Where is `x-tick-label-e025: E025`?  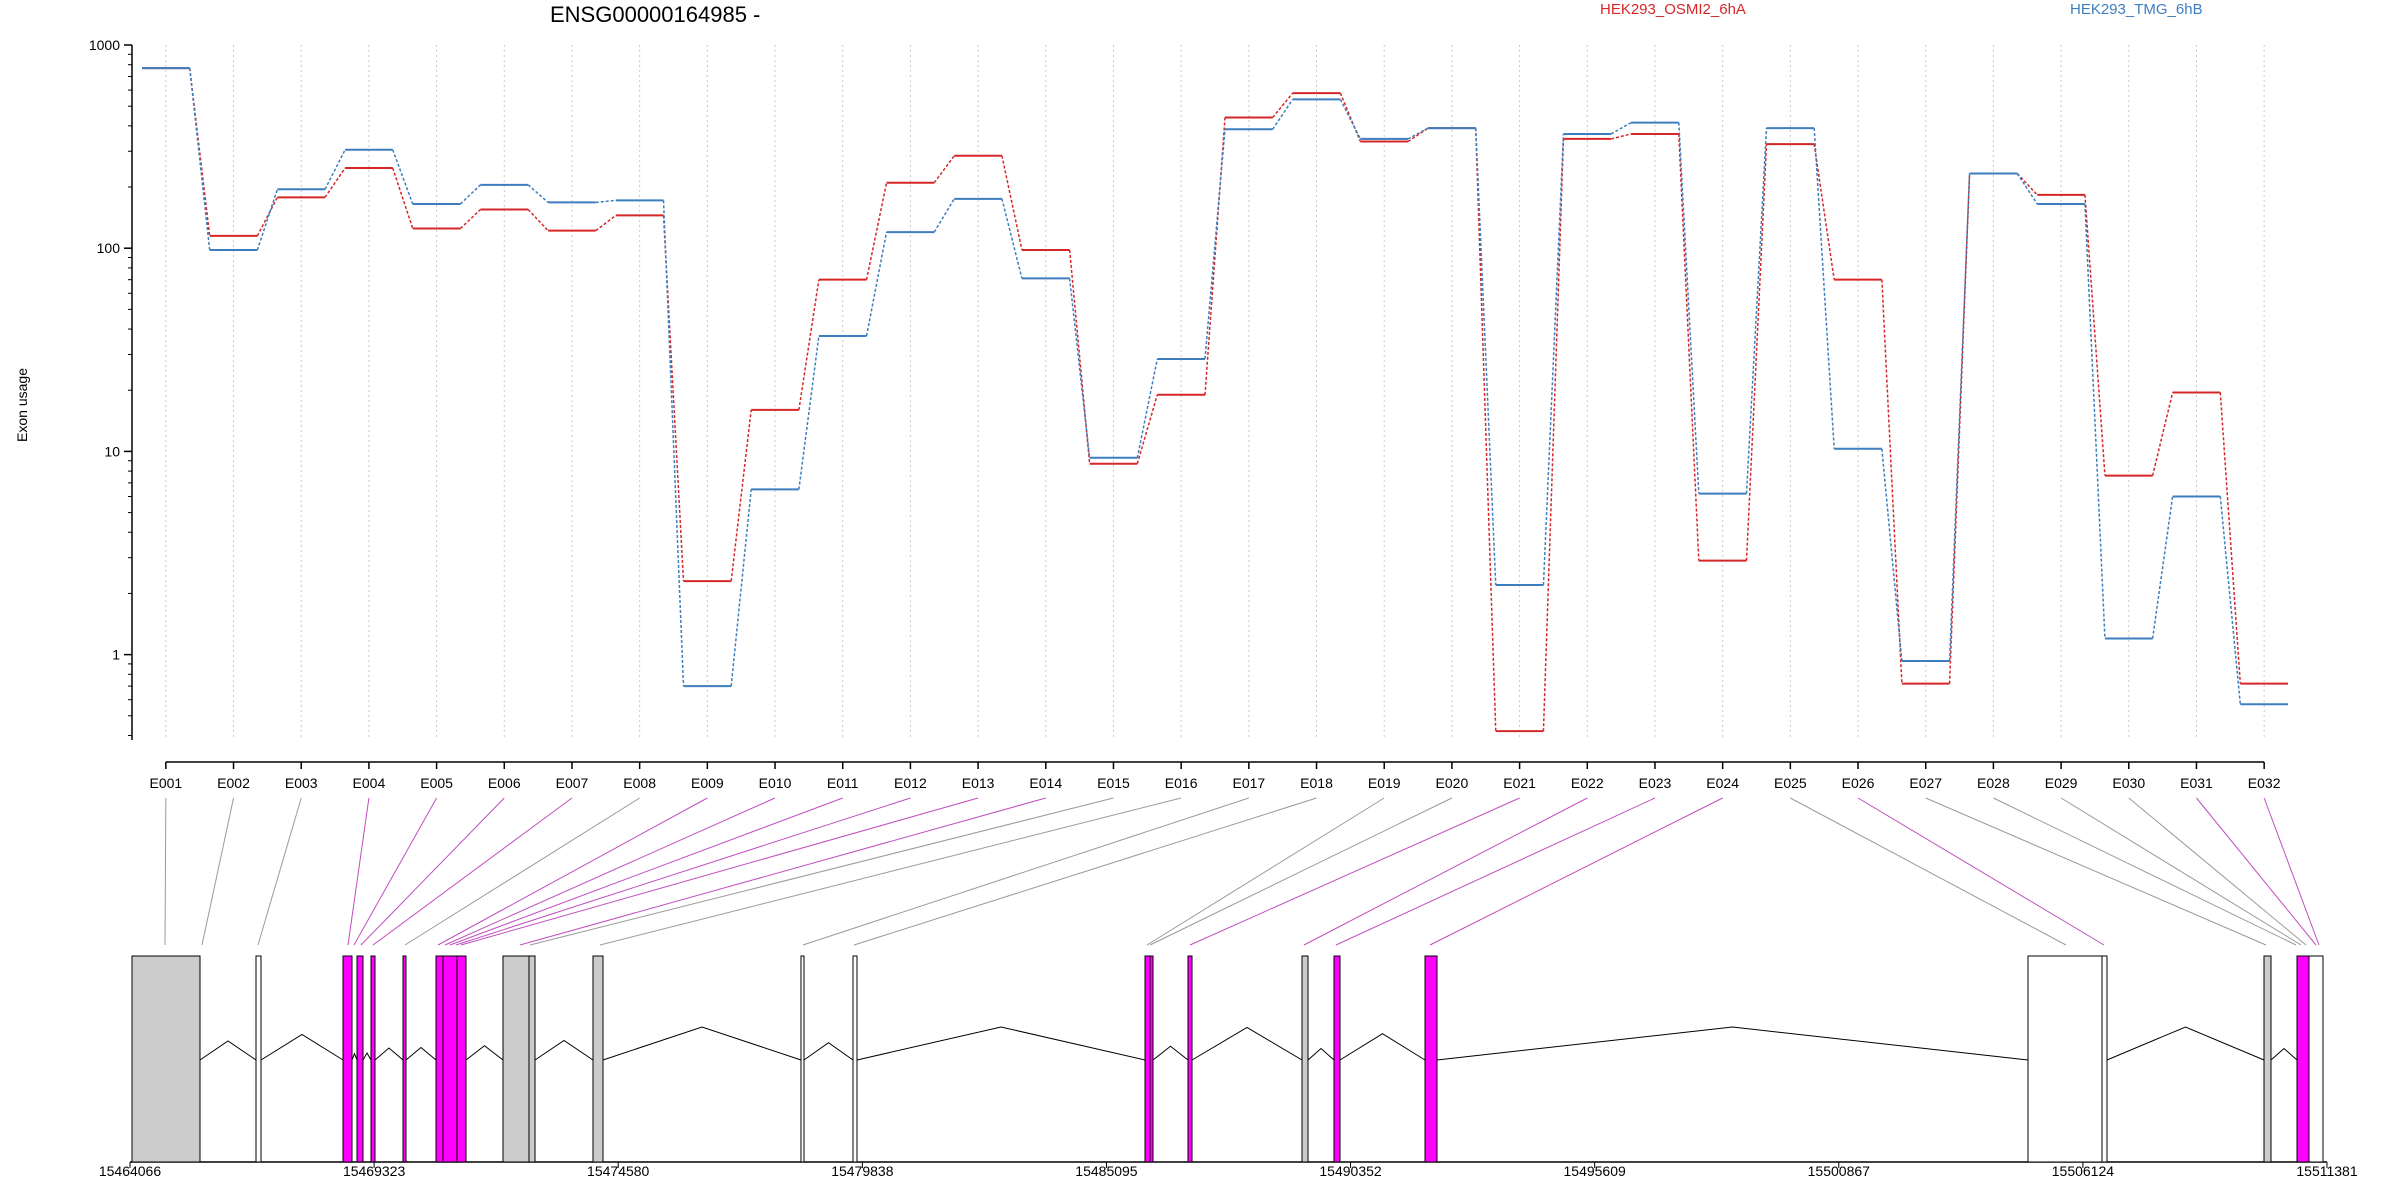 x-tick-label-e025: E025 is located at coordinates (1790, 783).